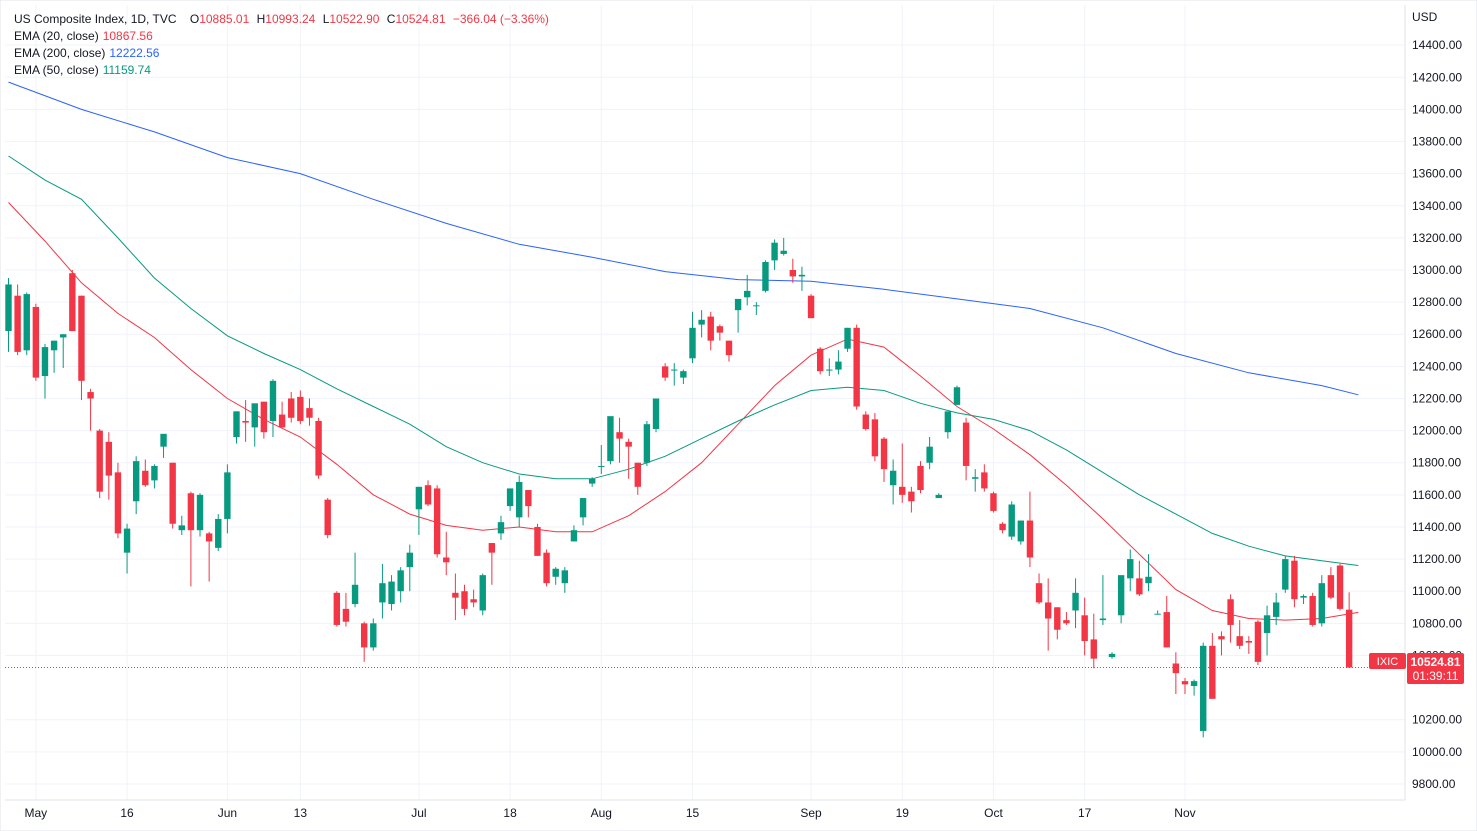  I want to click on legend-ema20-row: EMA (20, close) 10867.56, so click(281, 36).